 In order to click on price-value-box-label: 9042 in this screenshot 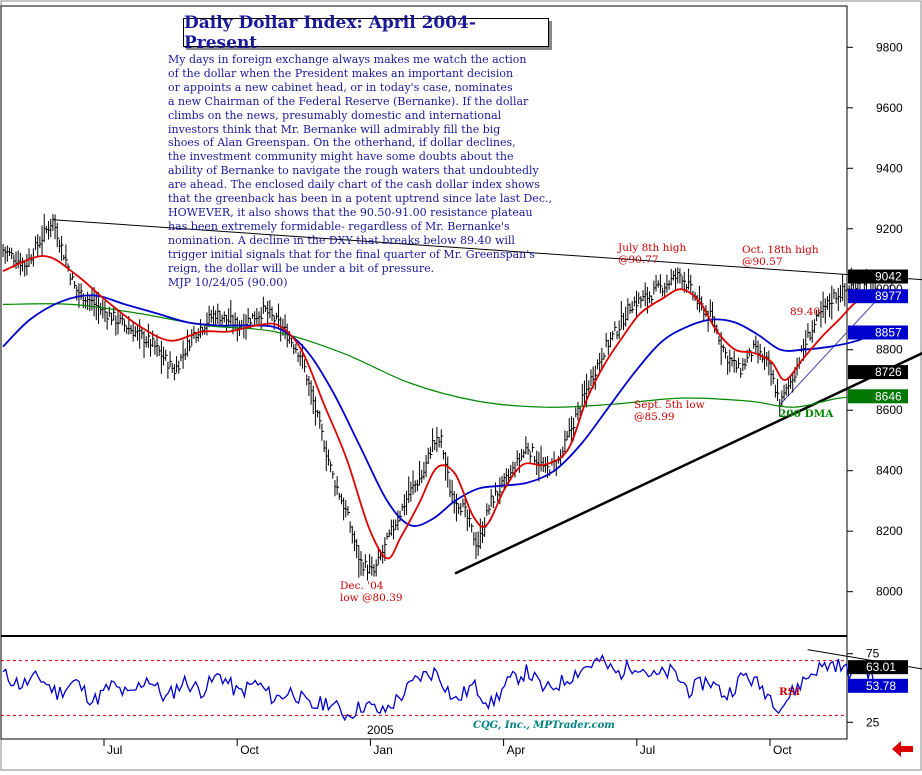, I will do `click(888, 277)`.